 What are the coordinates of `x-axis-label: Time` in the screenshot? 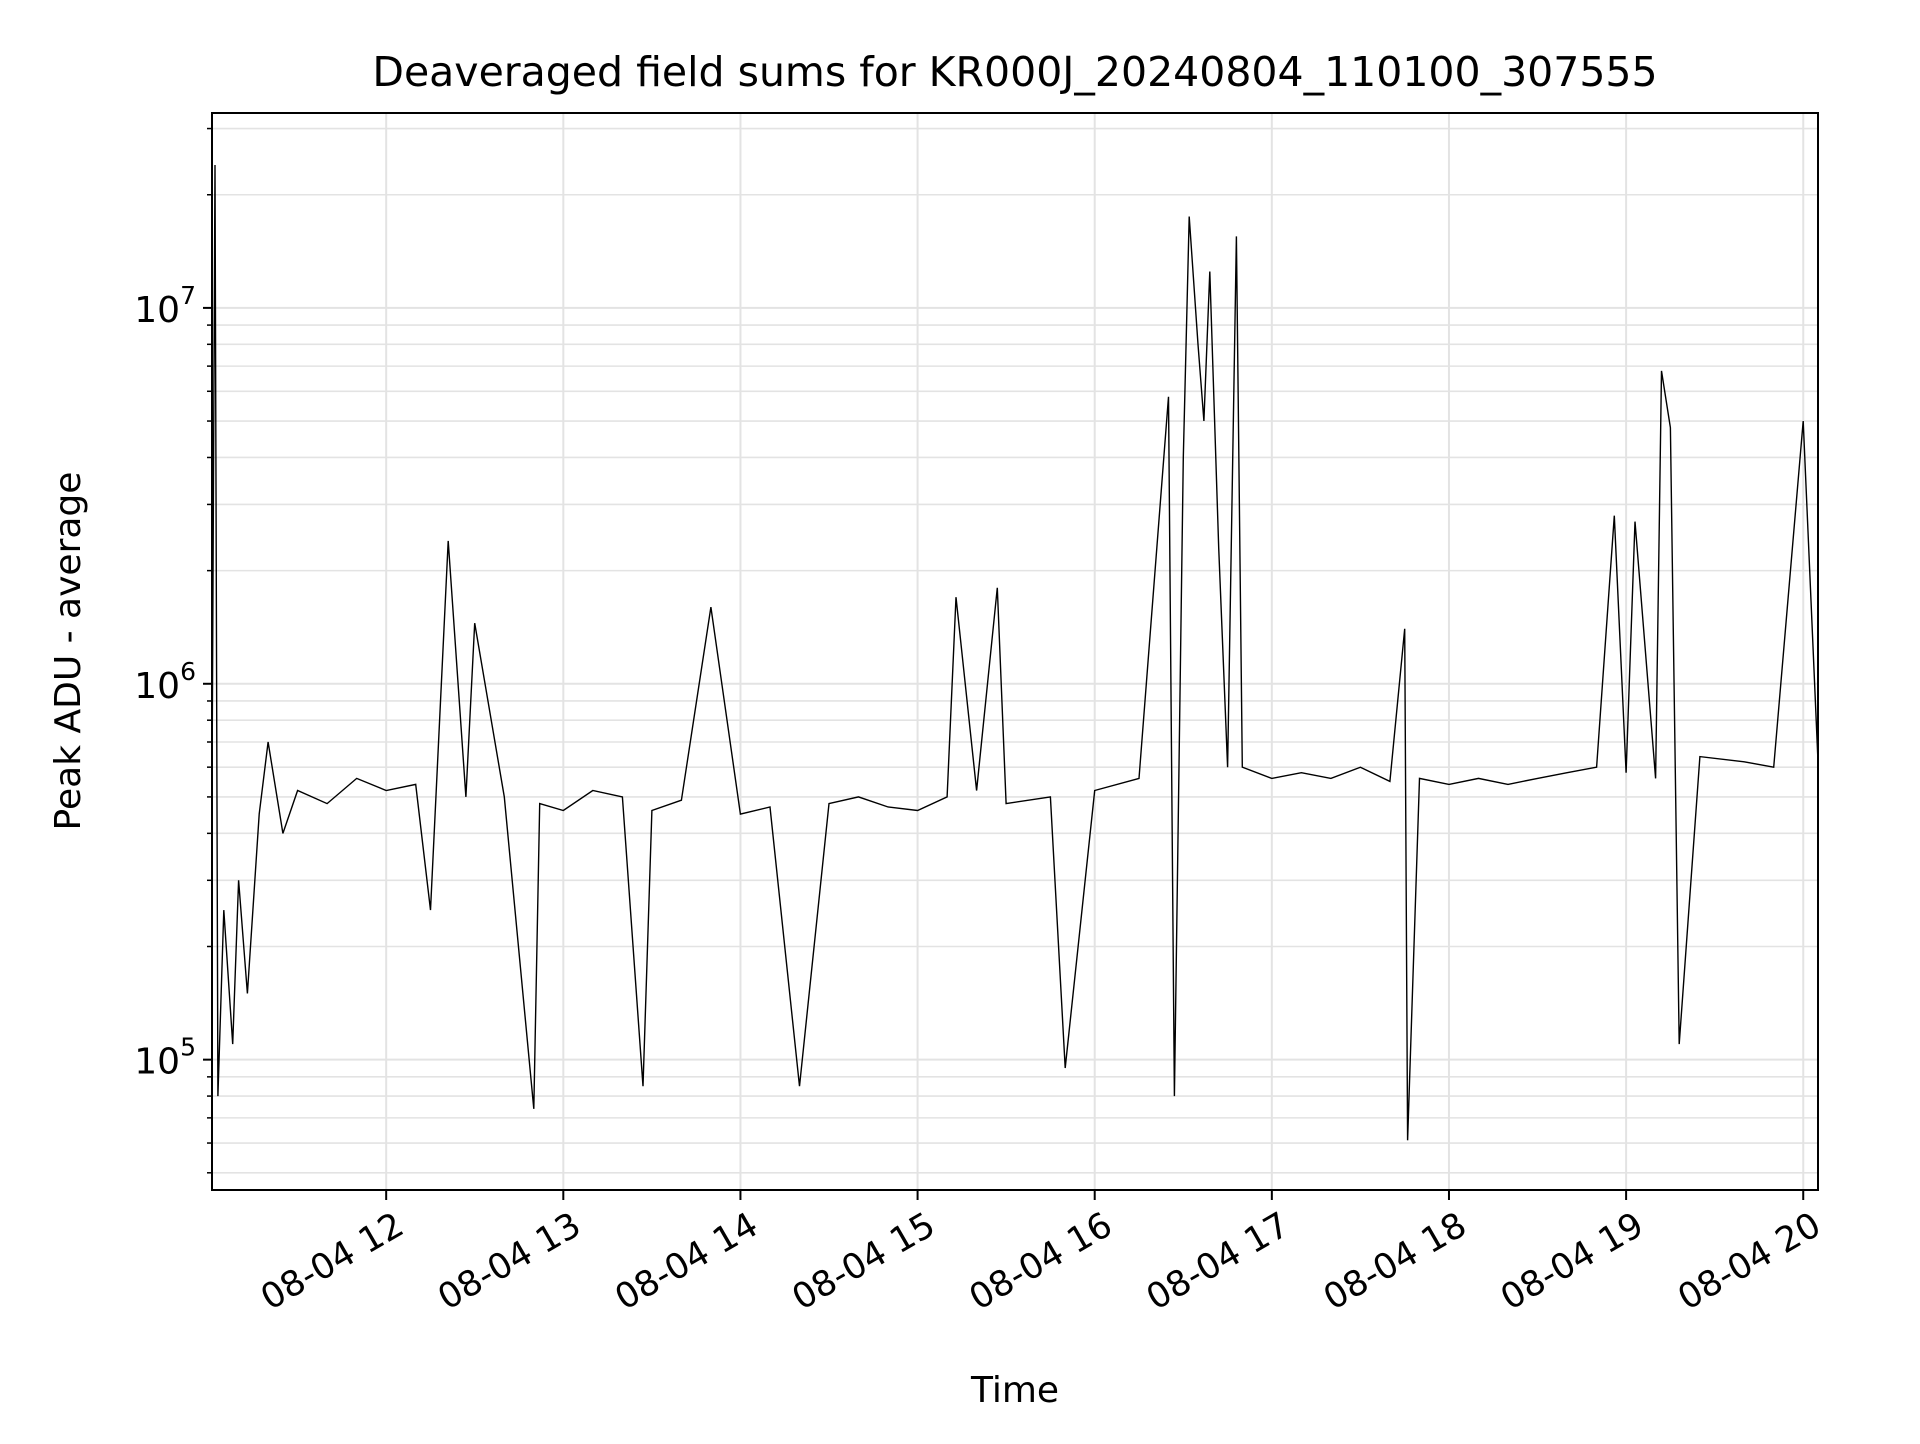 It's located at (1014, 1390).